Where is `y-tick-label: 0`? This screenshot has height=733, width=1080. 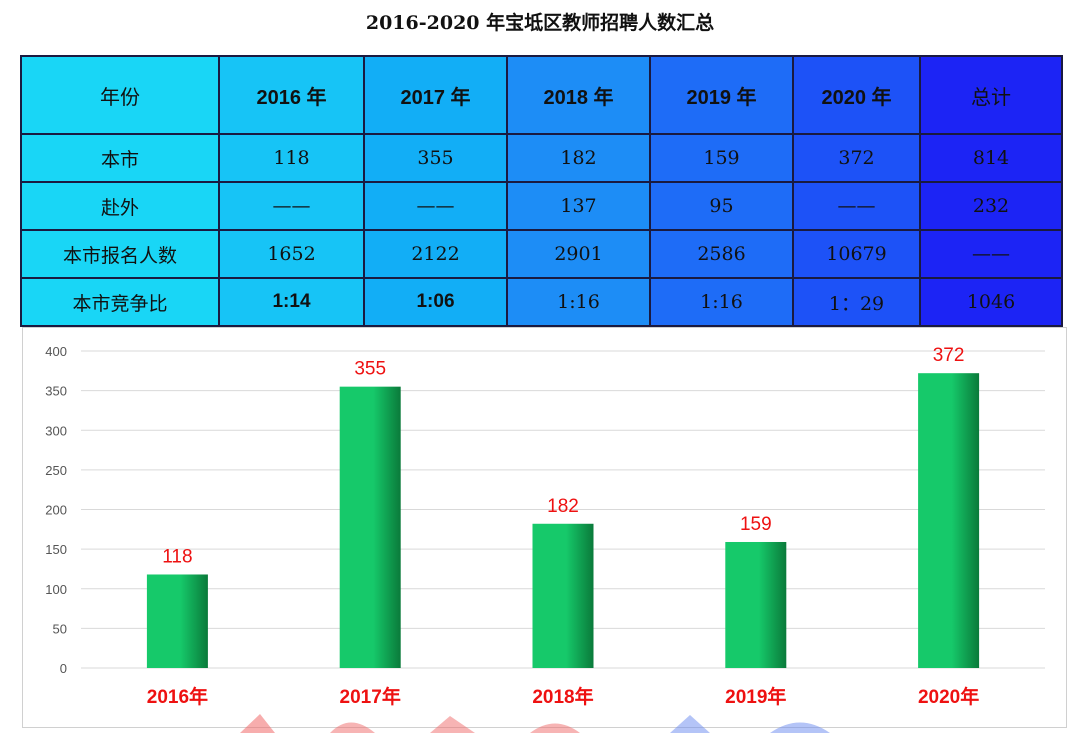
y-tick-label: 0 is located at coordinates (63, 668).